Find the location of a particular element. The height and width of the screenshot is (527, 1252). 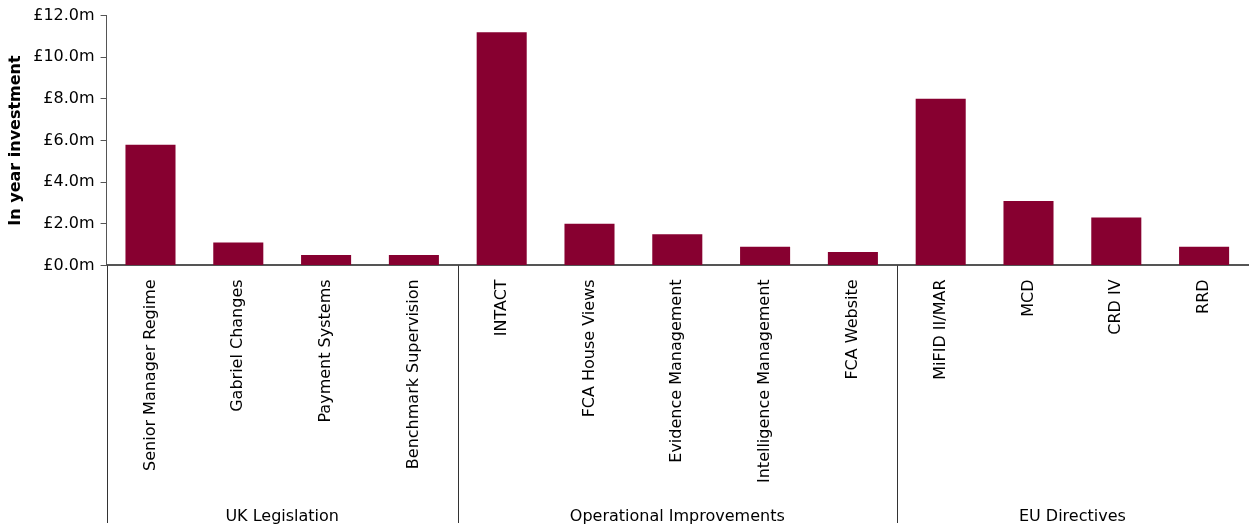

x-tick-label: Benchmark Supervision is located at coordinates (413, 374).